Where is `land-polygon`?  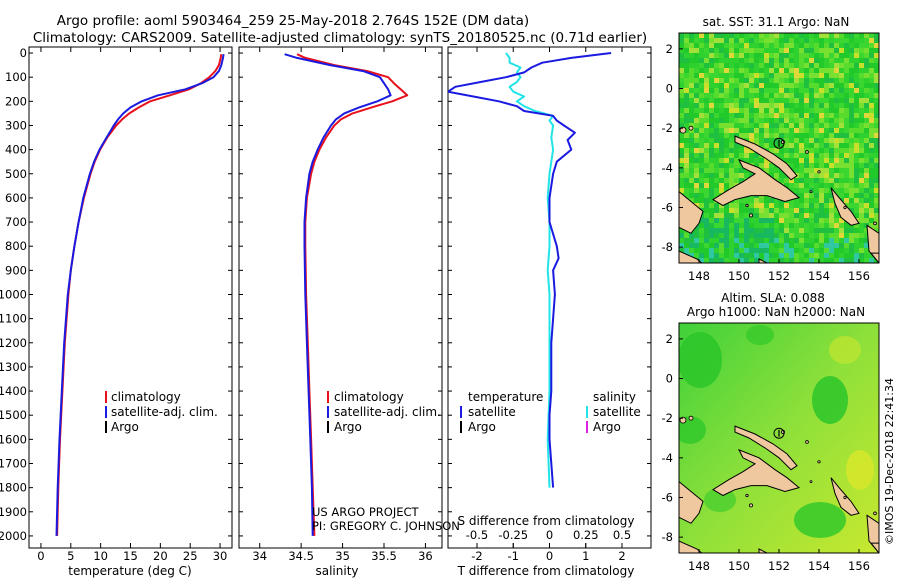
land-polygon is located at coordinates (691, 212).